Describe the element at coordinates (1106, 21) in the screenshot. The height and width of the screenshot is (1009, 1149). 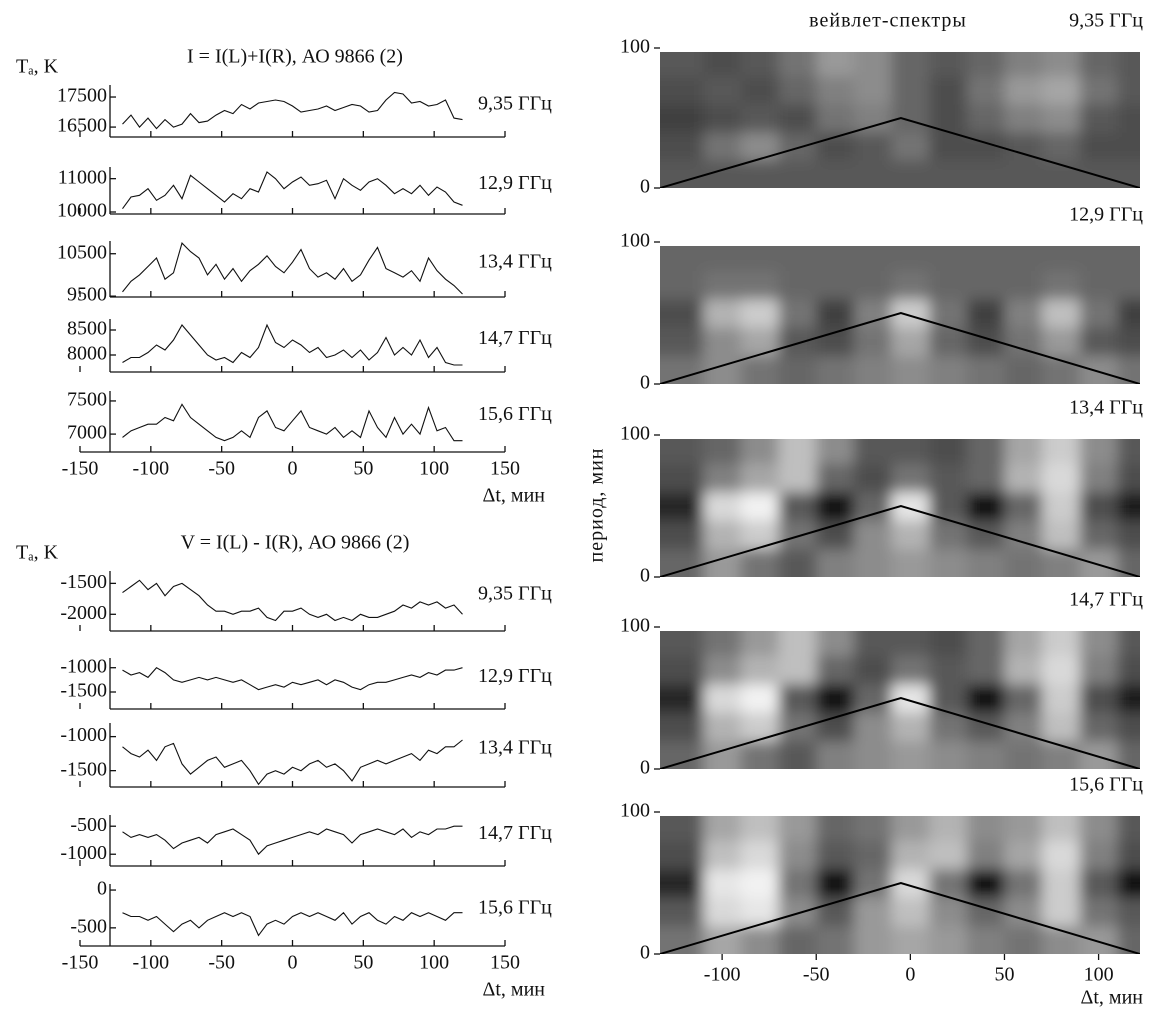
I see `frequency-label: 9,35 ГГц` at that location.